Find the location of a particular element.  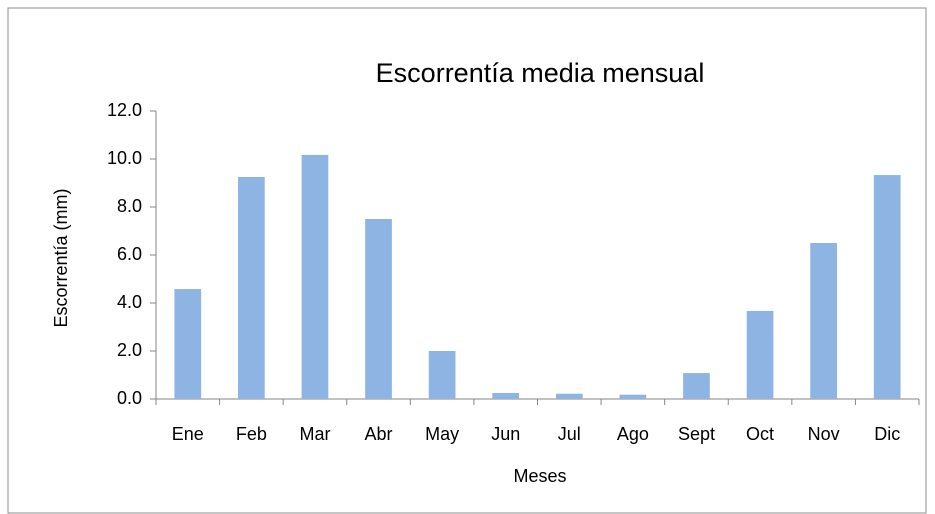

x-tick-label: Nov is located at coordinates (824, 434).